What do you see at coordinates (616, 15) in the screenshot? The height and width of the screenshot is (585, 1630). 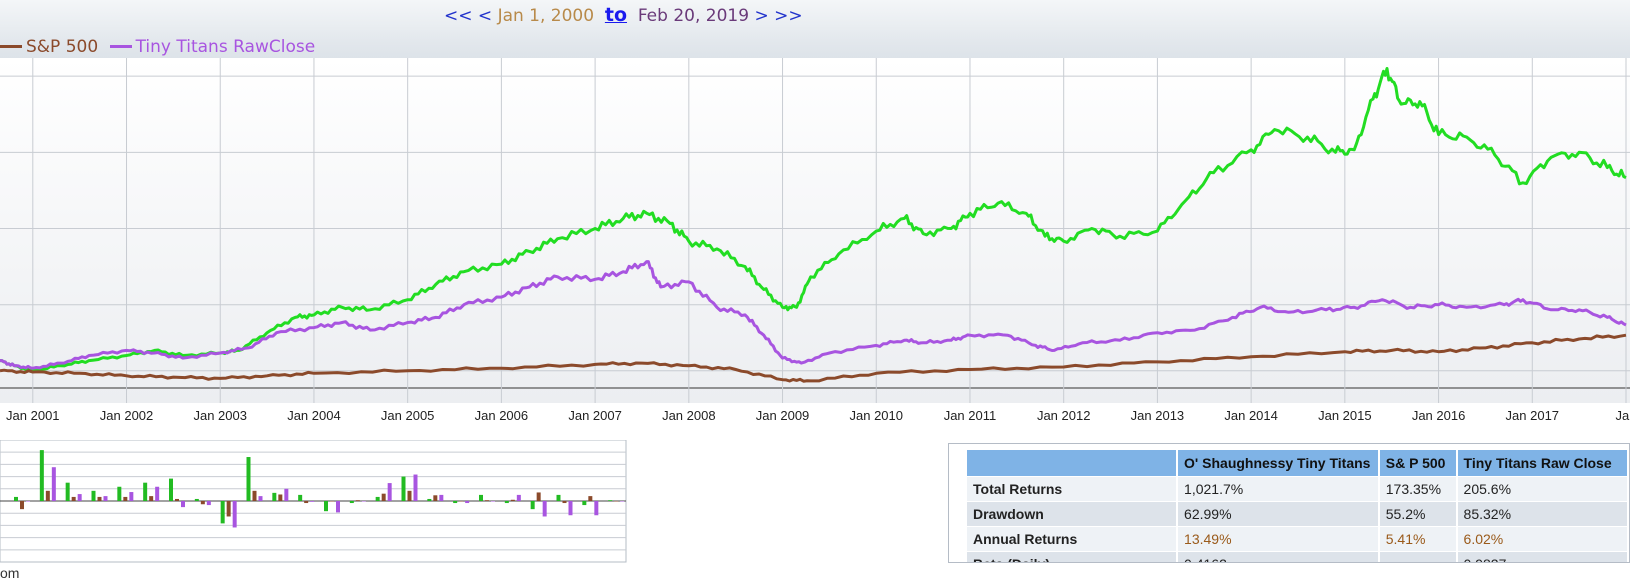 I see `to-link: to` at bounding box center [616, 15].